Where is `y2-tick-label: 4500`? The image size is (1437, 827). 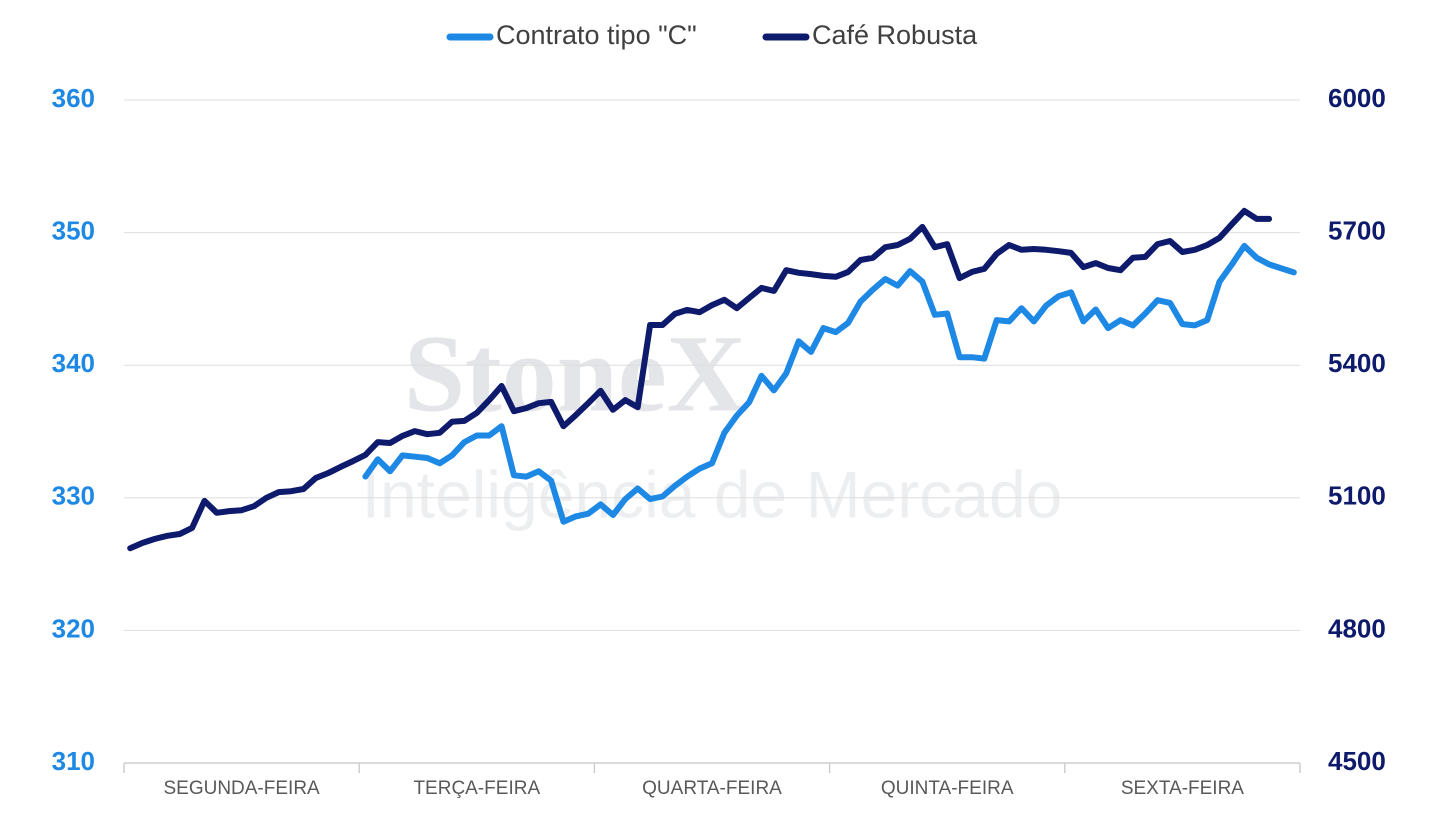 y2-tick-label: 4500 is located at coordinates (1357, 761).